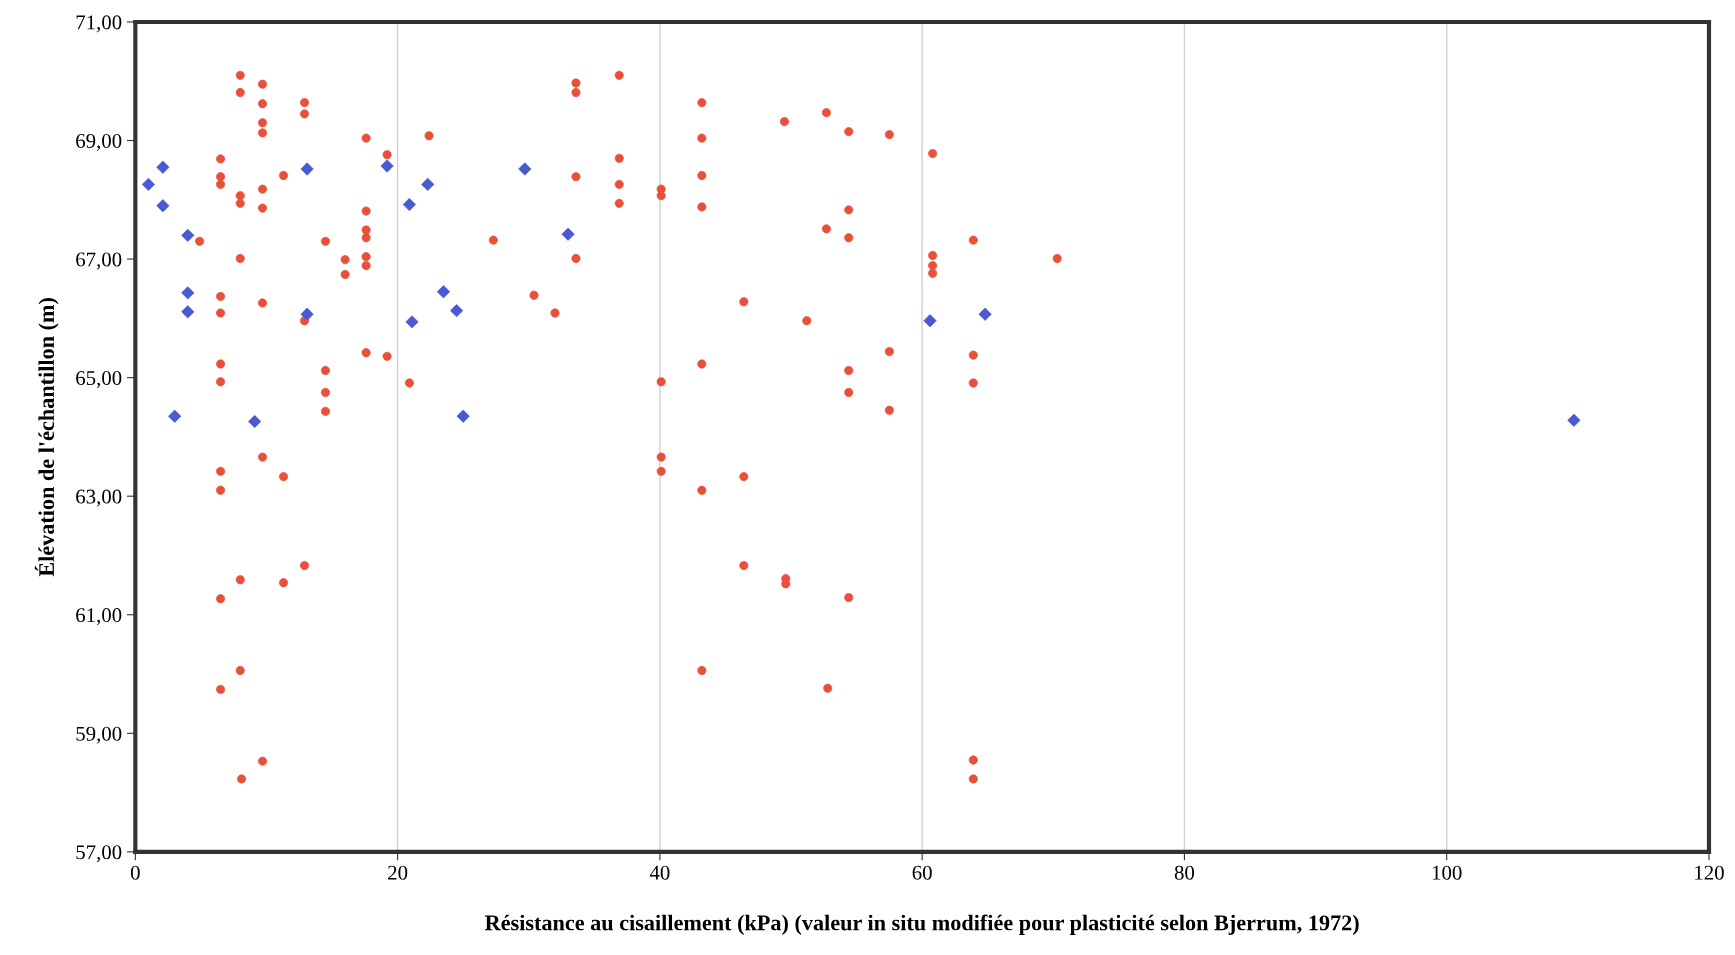  Describe the element at coordinates (99, 735) in the screenshot. I see `y-tick-label: 59,00` at that location.